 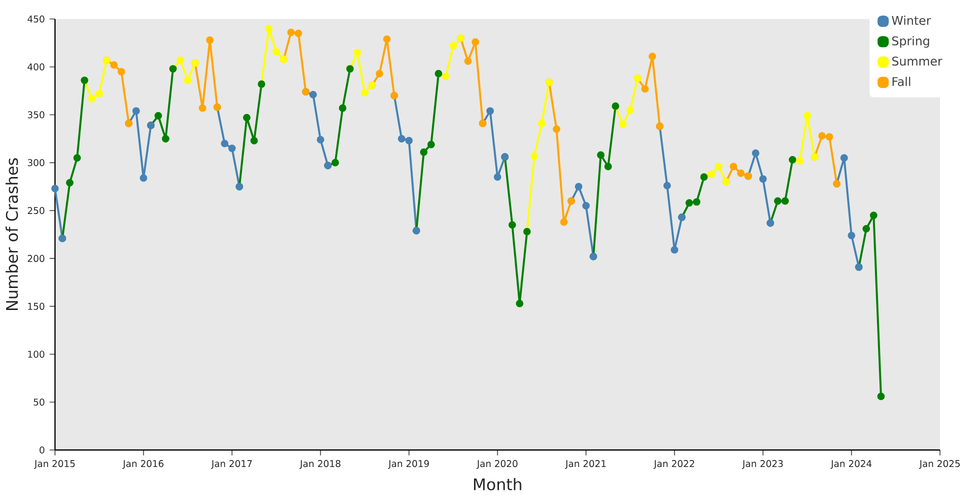 What do you see at coordinates (917, 61) in the screenshot?
I see `legend-label: Summer` at bounding box center [917, 61].